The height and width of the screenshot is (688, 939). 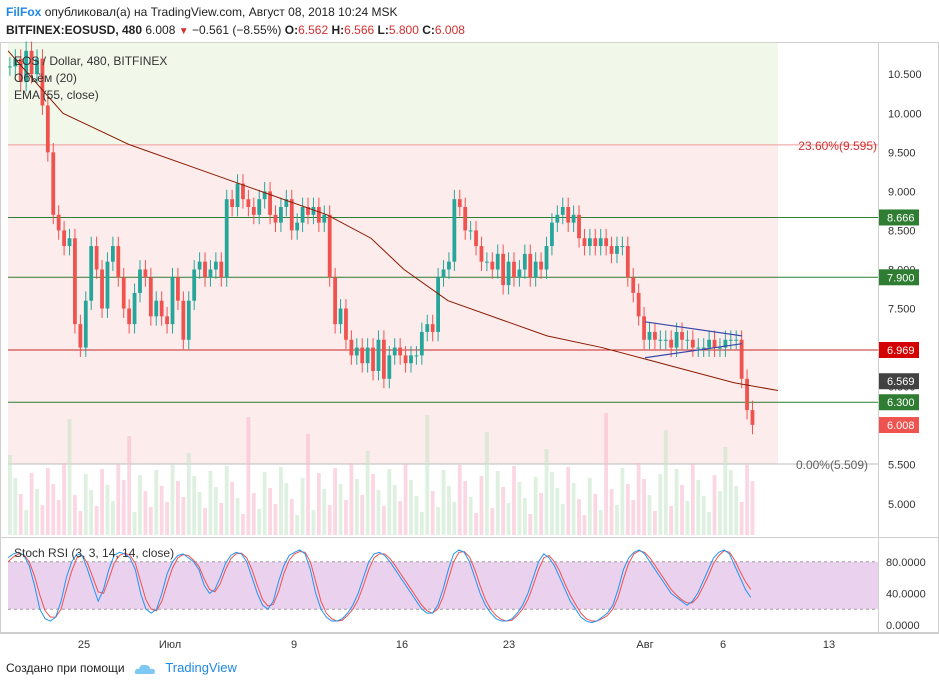 I want to click on legend-title: EOS / Dollar, 480, BITFINEX, so click(x=90, y=61).